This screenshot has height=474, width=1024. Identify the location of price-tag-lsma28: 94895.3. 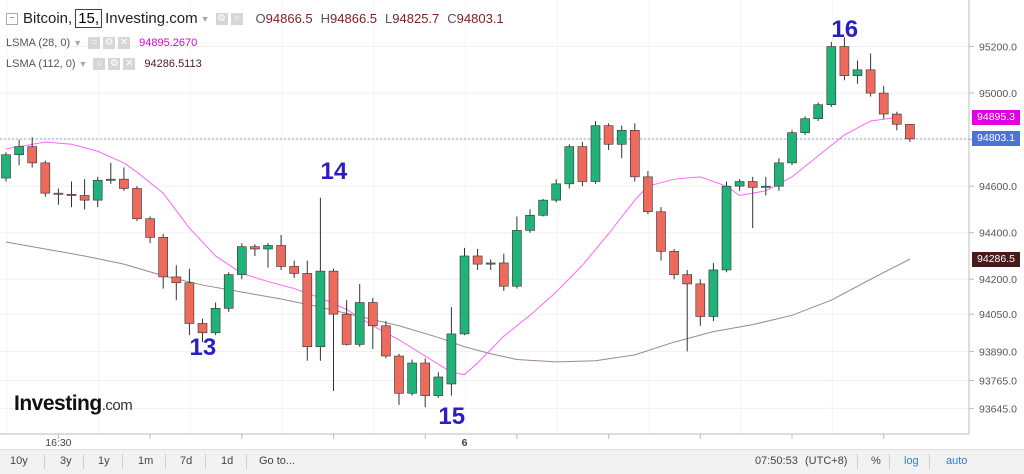
(996, 117).